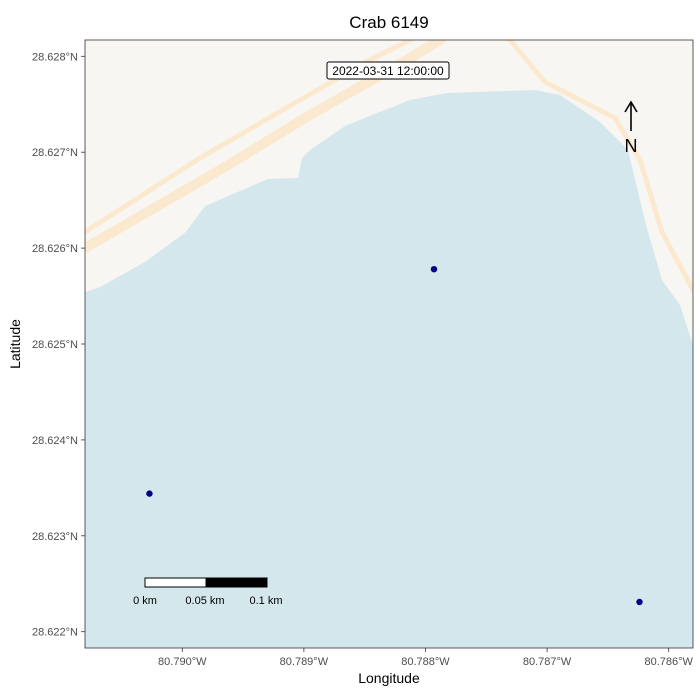  I want to click on x-tick-label: 80.788°W, so click(425, 662).